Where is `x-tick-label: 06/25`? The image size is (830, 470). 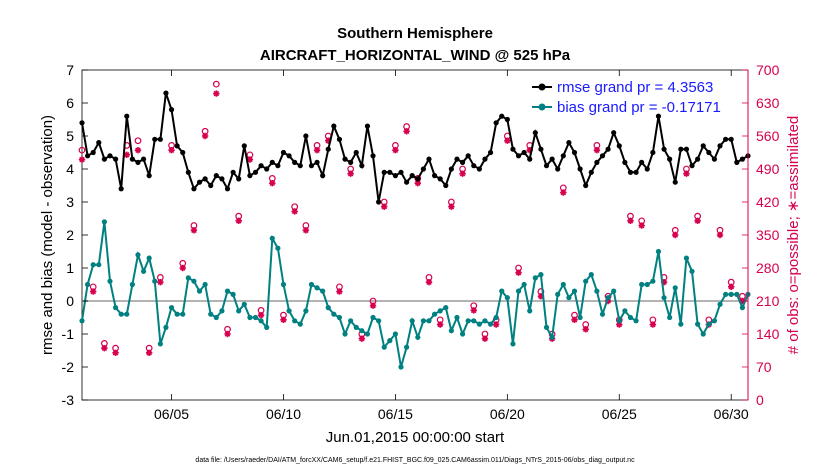 x-tick-label: 06/25 is located at coordinates (619, 414).